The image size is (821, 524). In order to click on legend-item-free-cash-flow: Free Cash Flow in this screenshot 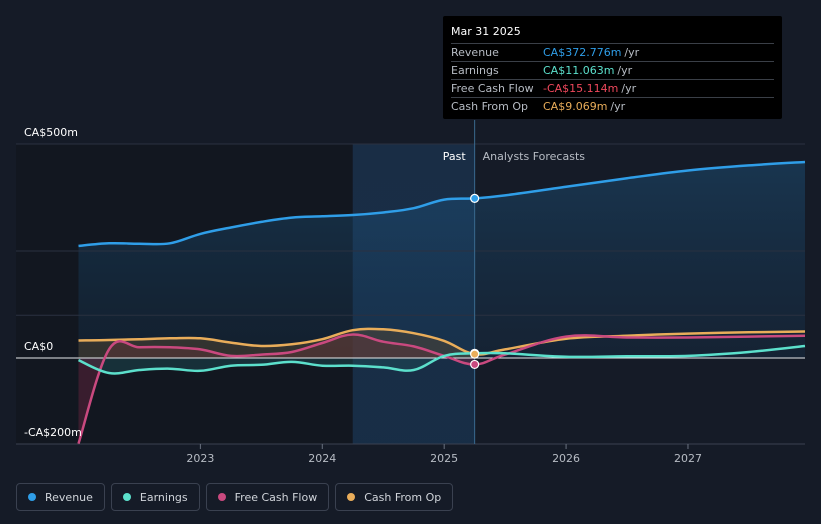, I will do `click(267, 497)`.